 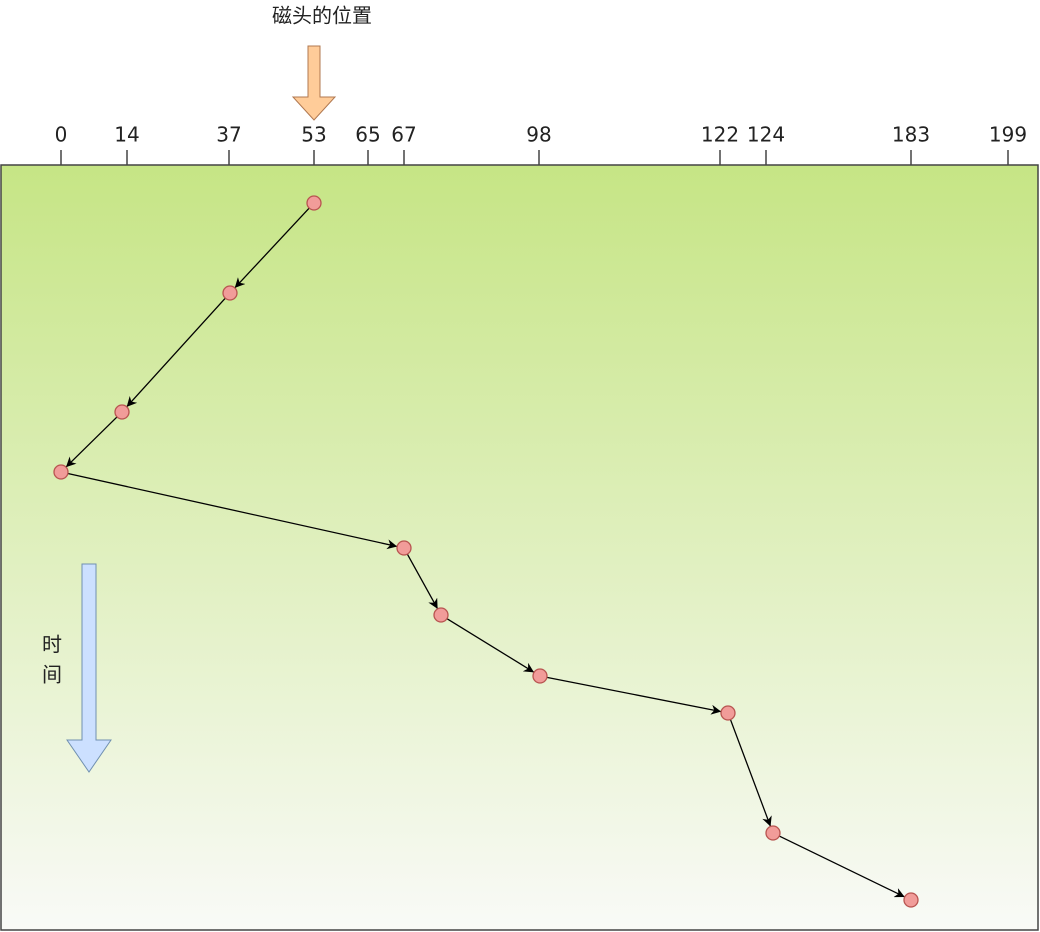 What do you see at coordinates (314, 83) in the screenshot?
I see `head-arrow` at bounding box center [314, 83].